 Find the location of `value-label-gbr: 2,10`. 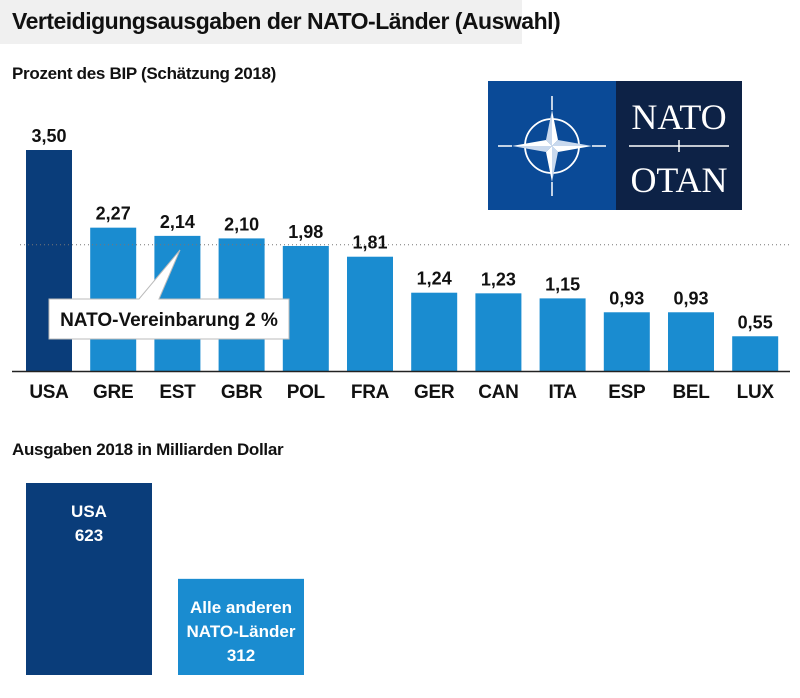

value-label-gbr: 2,10 is located at coordinates (241, 224).